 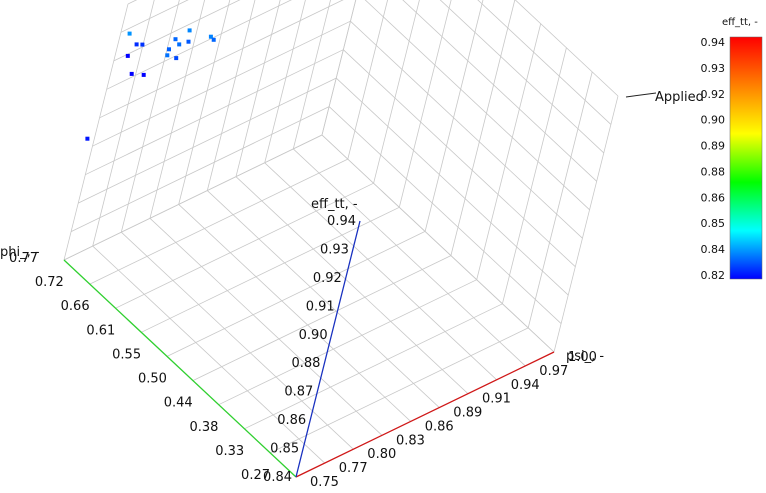 I want to click on phi-tick-label: 0.66, so click(x=75, y=306).